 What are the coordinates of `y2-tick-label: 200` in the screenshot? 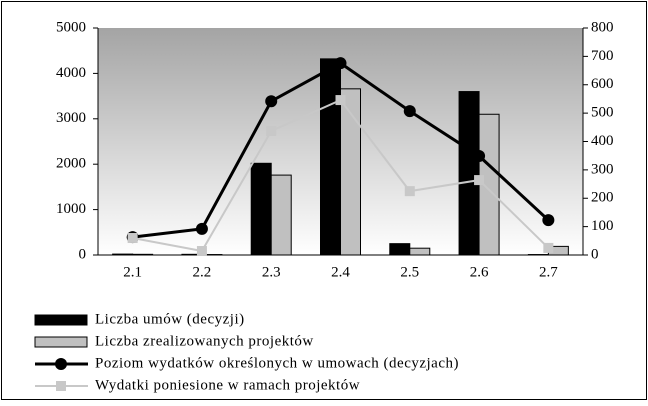 It's located at (602, 198).